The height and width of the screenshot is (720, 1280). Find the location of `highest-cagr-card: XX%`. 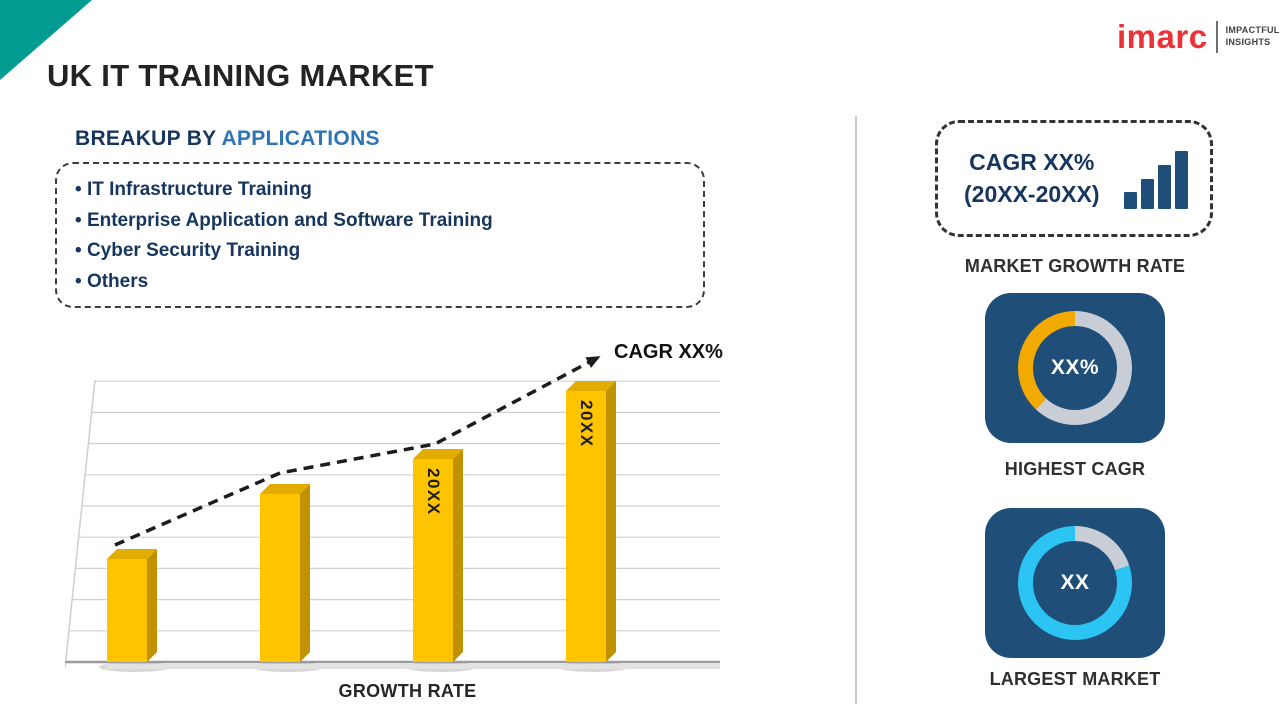

highest-cagr-card: XX% is located at coordinates (1075, 368).